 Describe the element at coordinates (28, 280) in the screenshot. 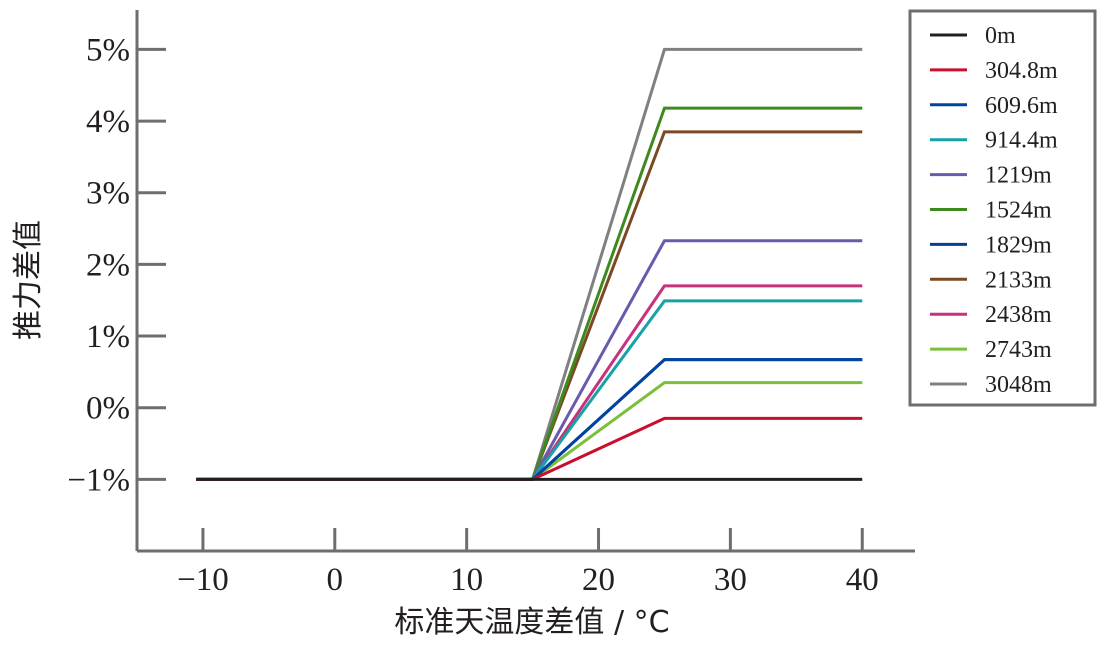

I see `y-axis-title: 推力差值` at that location.